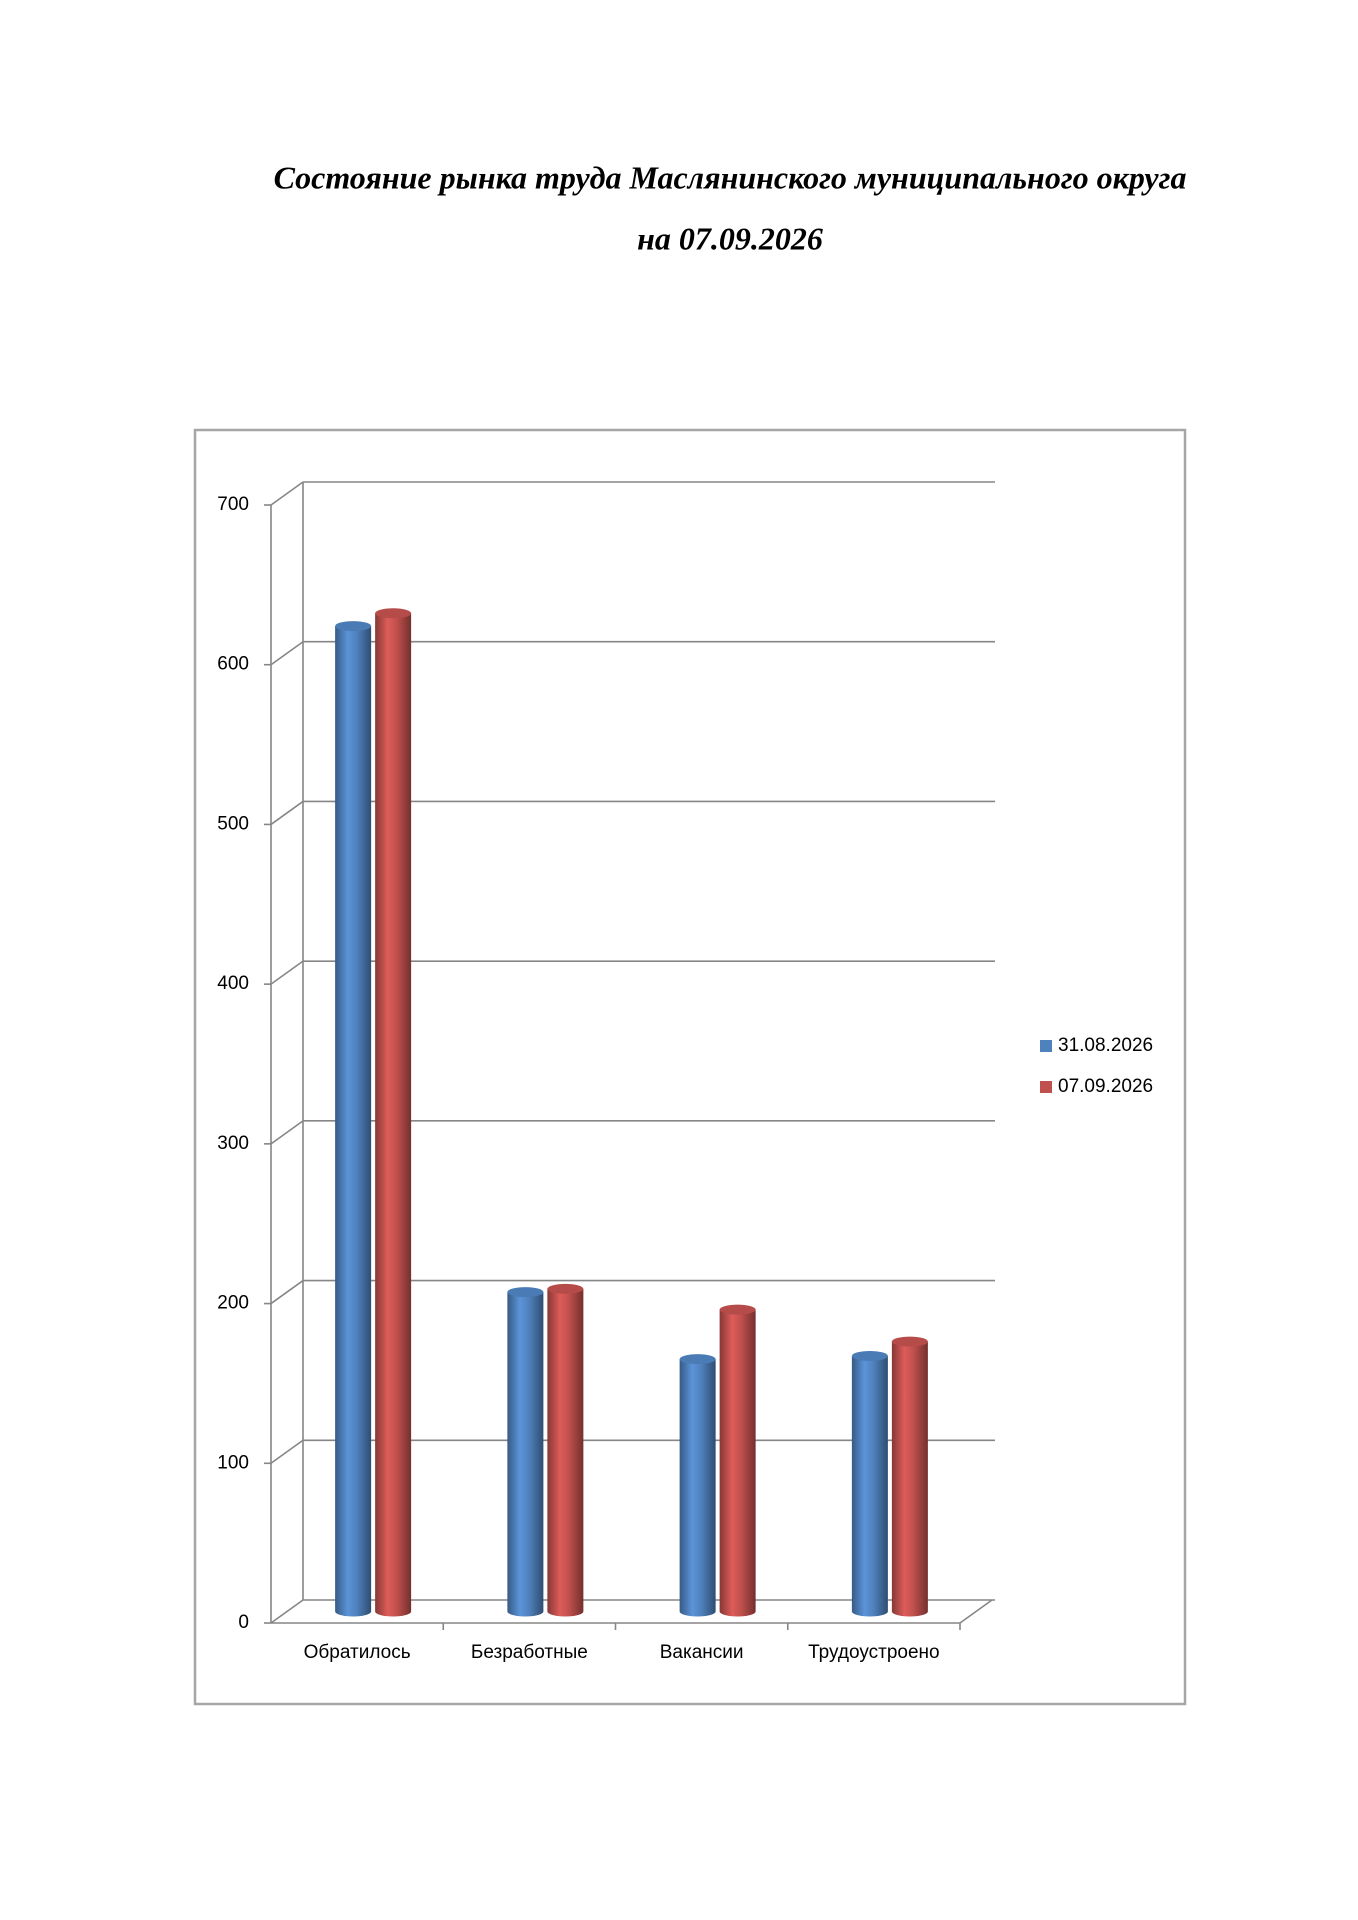 The width and height of the screenshot is (1358, 1920). What do you see at coordinates (243, 1622) in the screenshot?
I see `y-tick-label: 0` at bounding box center [243, 1622].